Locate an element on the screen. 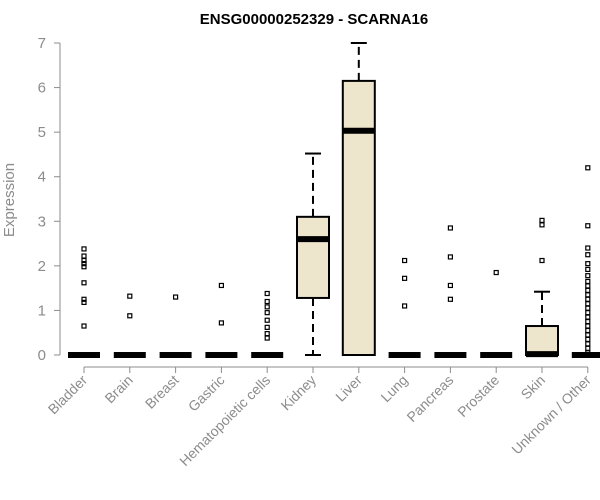 The height and width of the screenshot is (500, 600). y-tick-label: 6 is located at coordinates (42, 88).